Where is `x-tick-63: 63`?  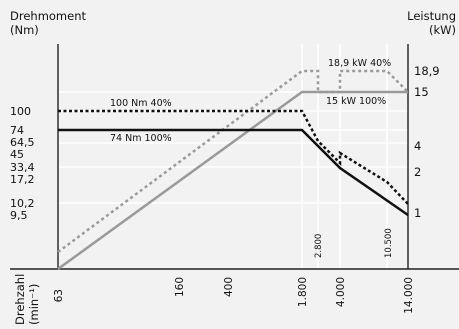 x-tick-63: 63 is located at coordinates (59, 295).